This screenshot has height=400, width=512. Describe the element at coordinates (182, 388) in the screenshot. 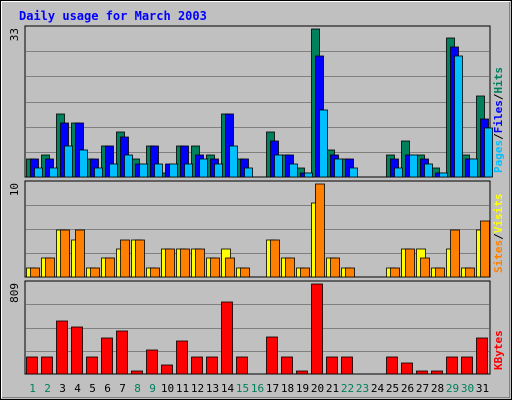

I see `x-tick-label-day-11: 11` at that location.